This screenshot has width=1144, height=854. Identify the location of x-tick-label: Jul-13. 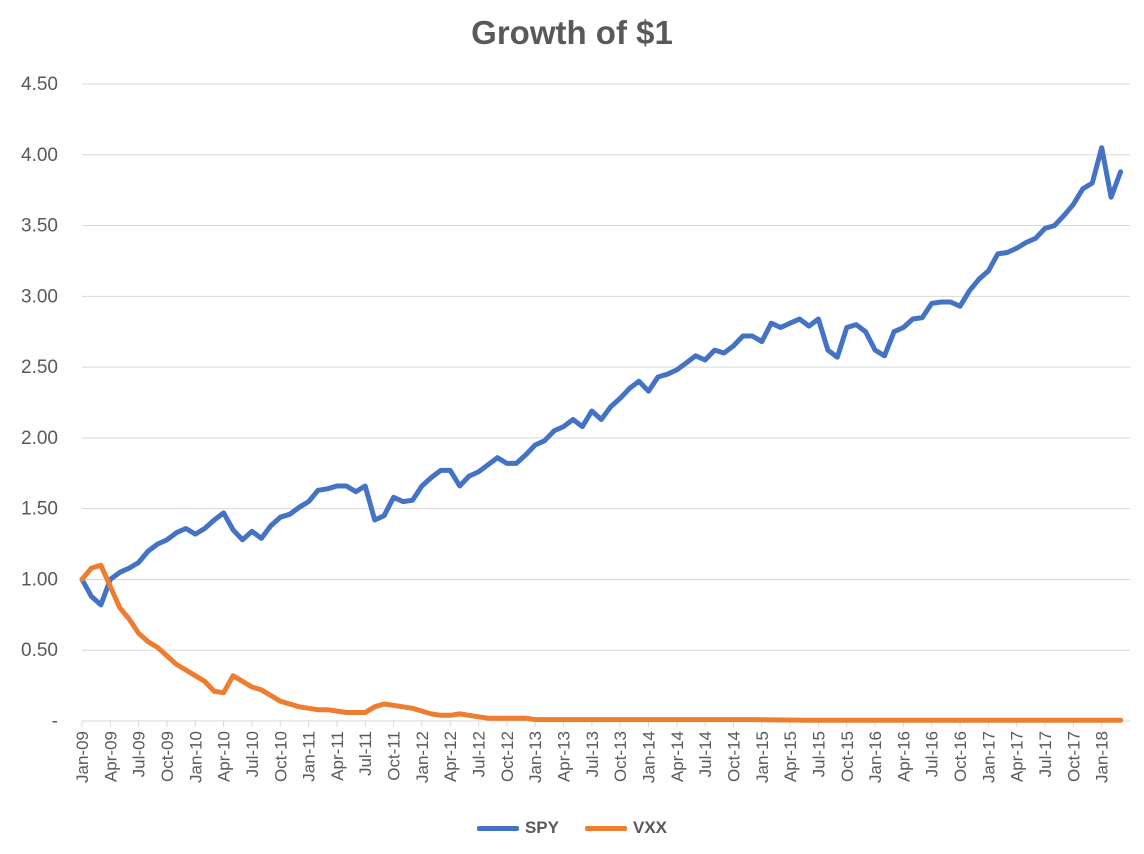
(592, 754).